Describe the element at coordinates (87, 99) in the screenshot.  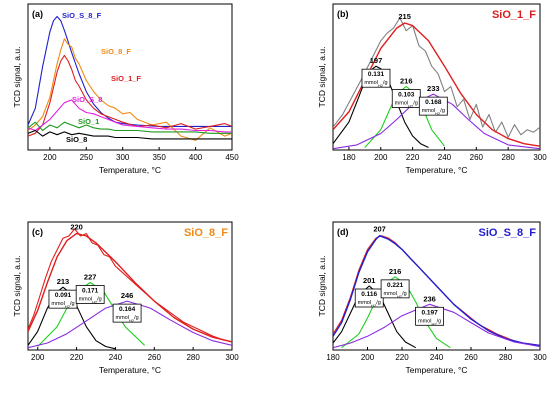
I see `series-label: SiO_S_8` at that location.